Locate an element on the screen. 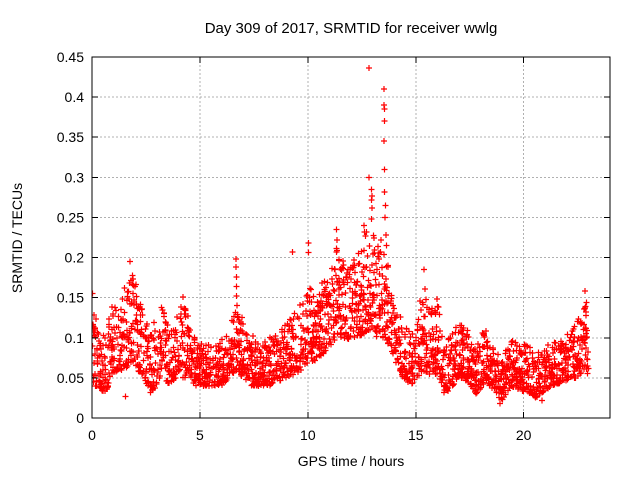  y-axis-label: SRMTID / TECUs is located at coordinates (17, 238).